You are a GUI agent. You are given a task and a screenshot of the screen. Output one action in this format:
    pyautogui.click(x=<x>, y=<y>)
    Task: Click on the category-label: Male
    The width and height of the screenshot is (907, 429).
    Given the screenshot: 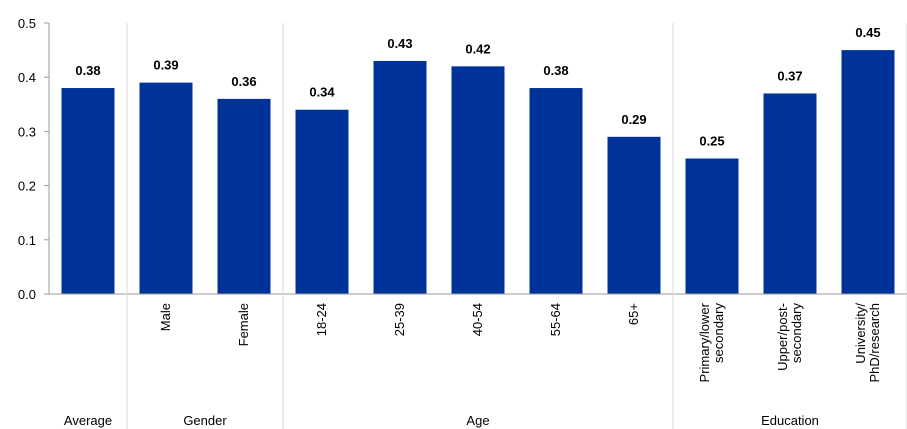 What is the action you would take?
    pyautogui.click(x=165, y=317)
    